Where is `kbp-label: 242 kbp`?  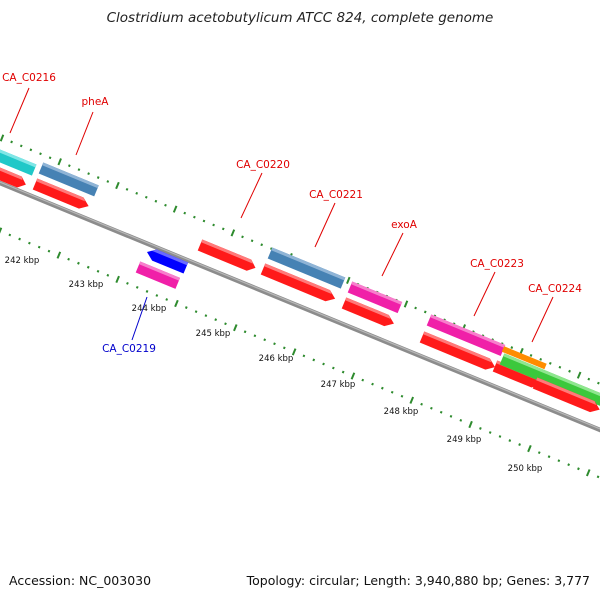
kbp-label: 242 kbp is located at coordinates (22, 261).